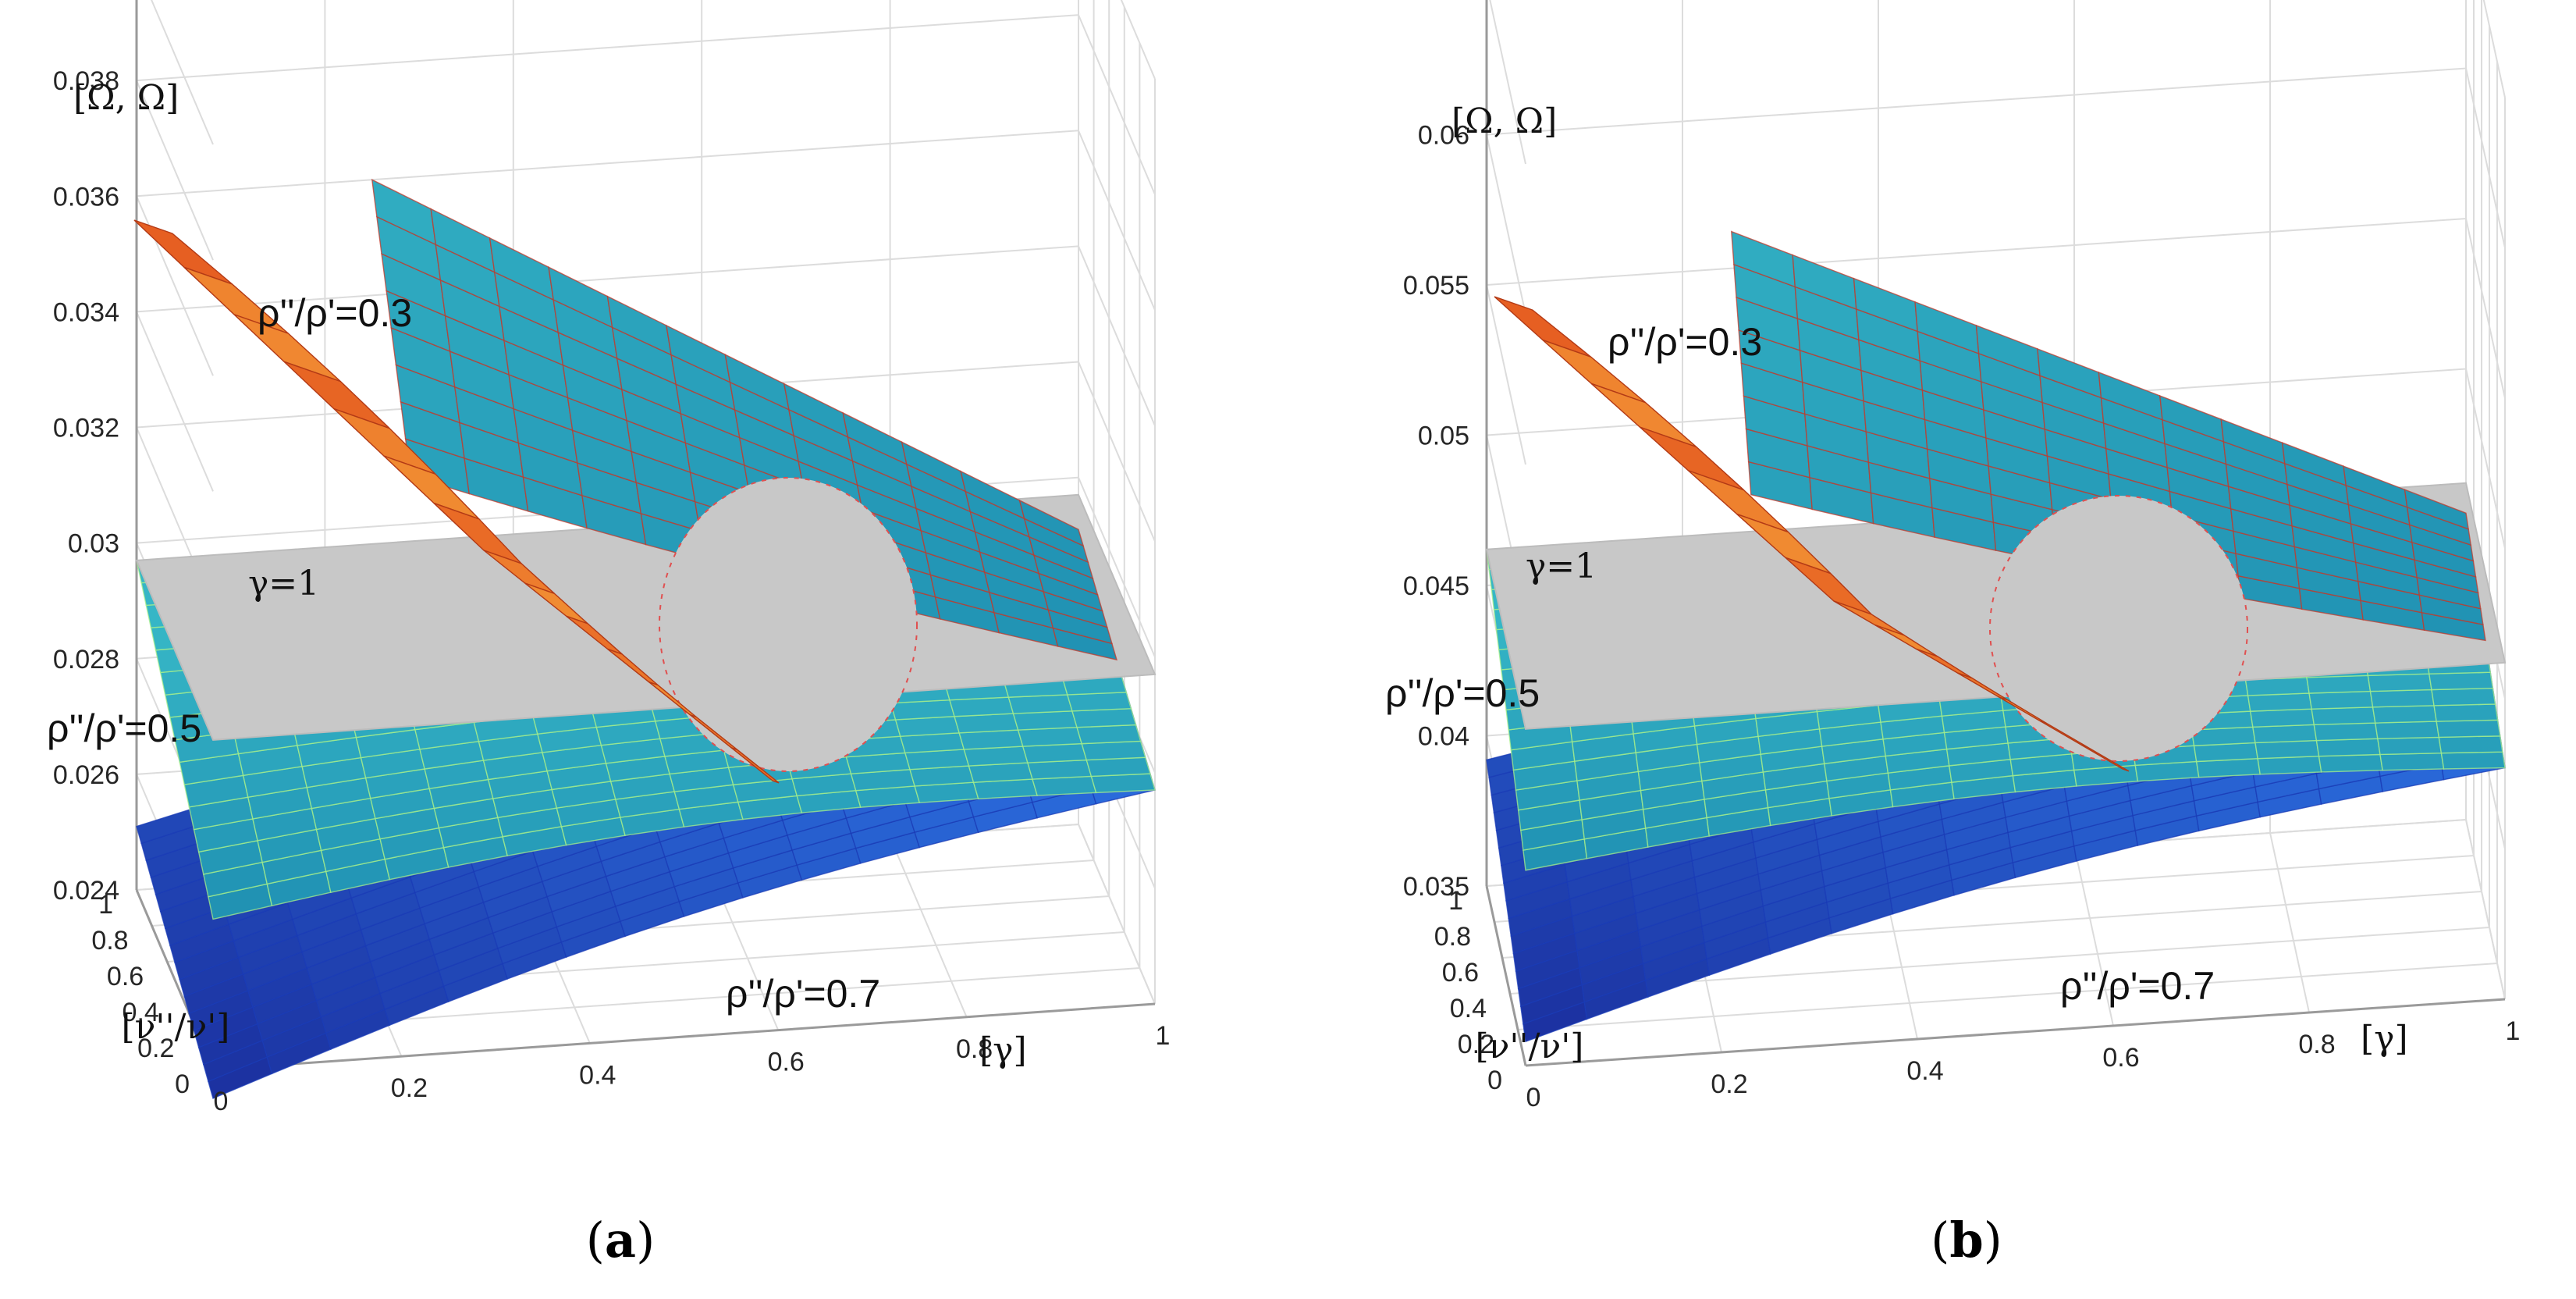 The image size is (2576, 1299). What do you see at coordinates (2008, 996) in the screenshot?
I see `gridline-floor-nu` at bounding box center [2008, 996].